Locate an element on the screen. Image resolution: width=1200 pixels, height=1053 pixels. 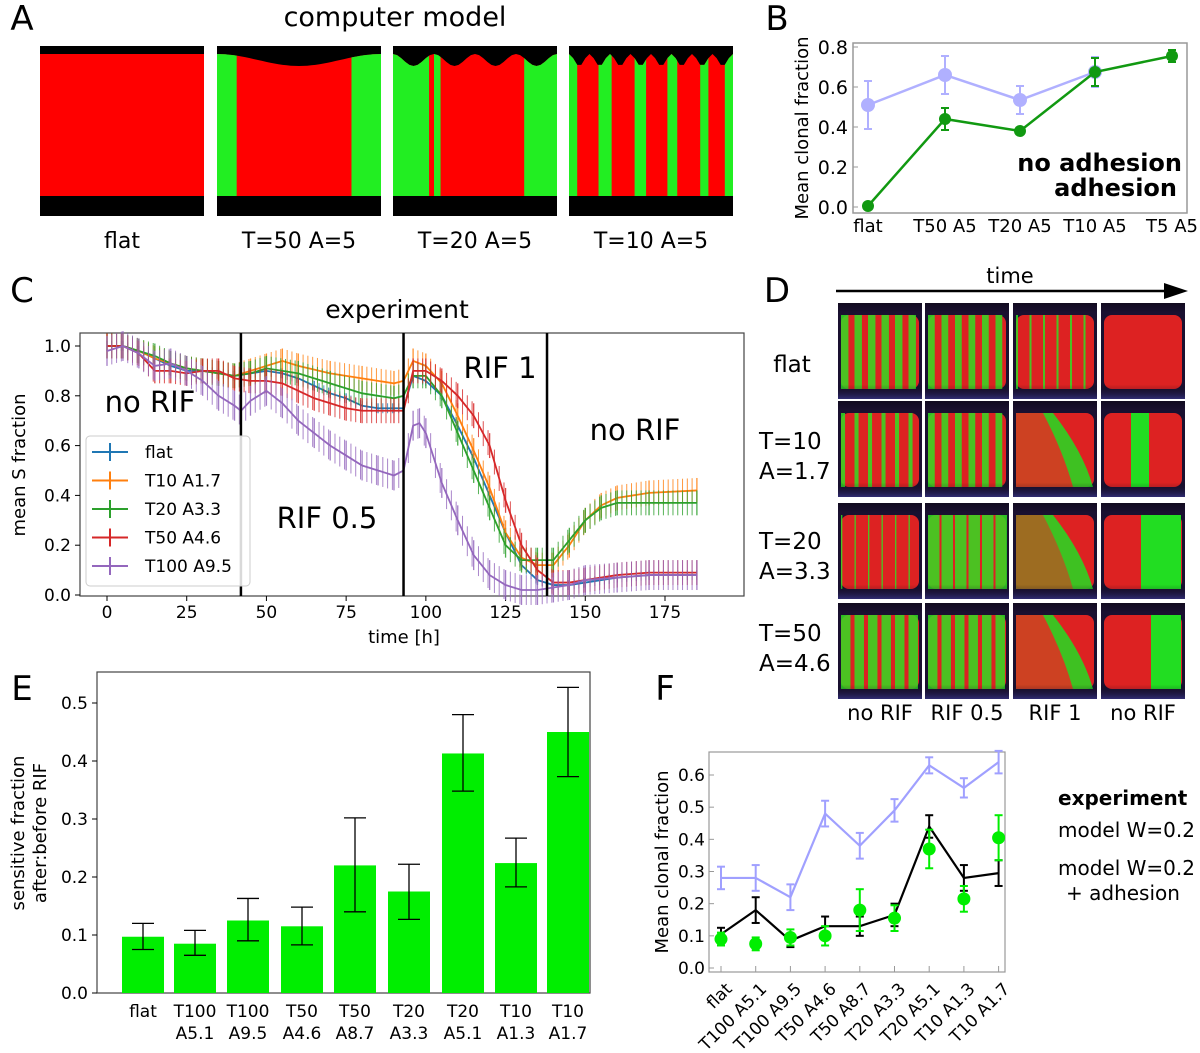
plot-frame is located at coordinates (412, 464).